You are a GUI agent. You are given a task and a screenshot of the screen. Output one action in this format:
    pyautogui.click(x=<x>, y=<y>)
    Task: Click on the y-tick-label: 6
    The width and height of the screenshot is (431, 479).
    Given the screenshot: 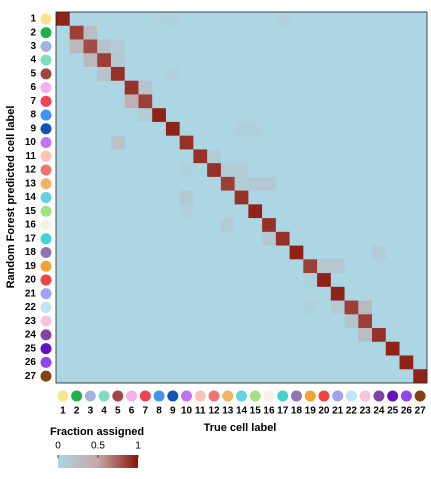 What is the action you would take?
    pyautogui.click(x=33, y=87)
    